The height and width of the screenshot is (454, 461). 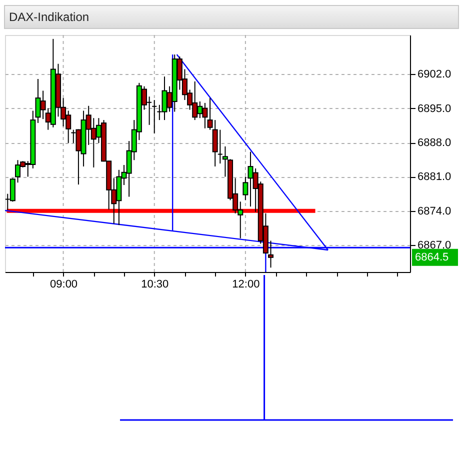 I want to click on y-tick-label: 6902.0, so click(x=435, y=74).